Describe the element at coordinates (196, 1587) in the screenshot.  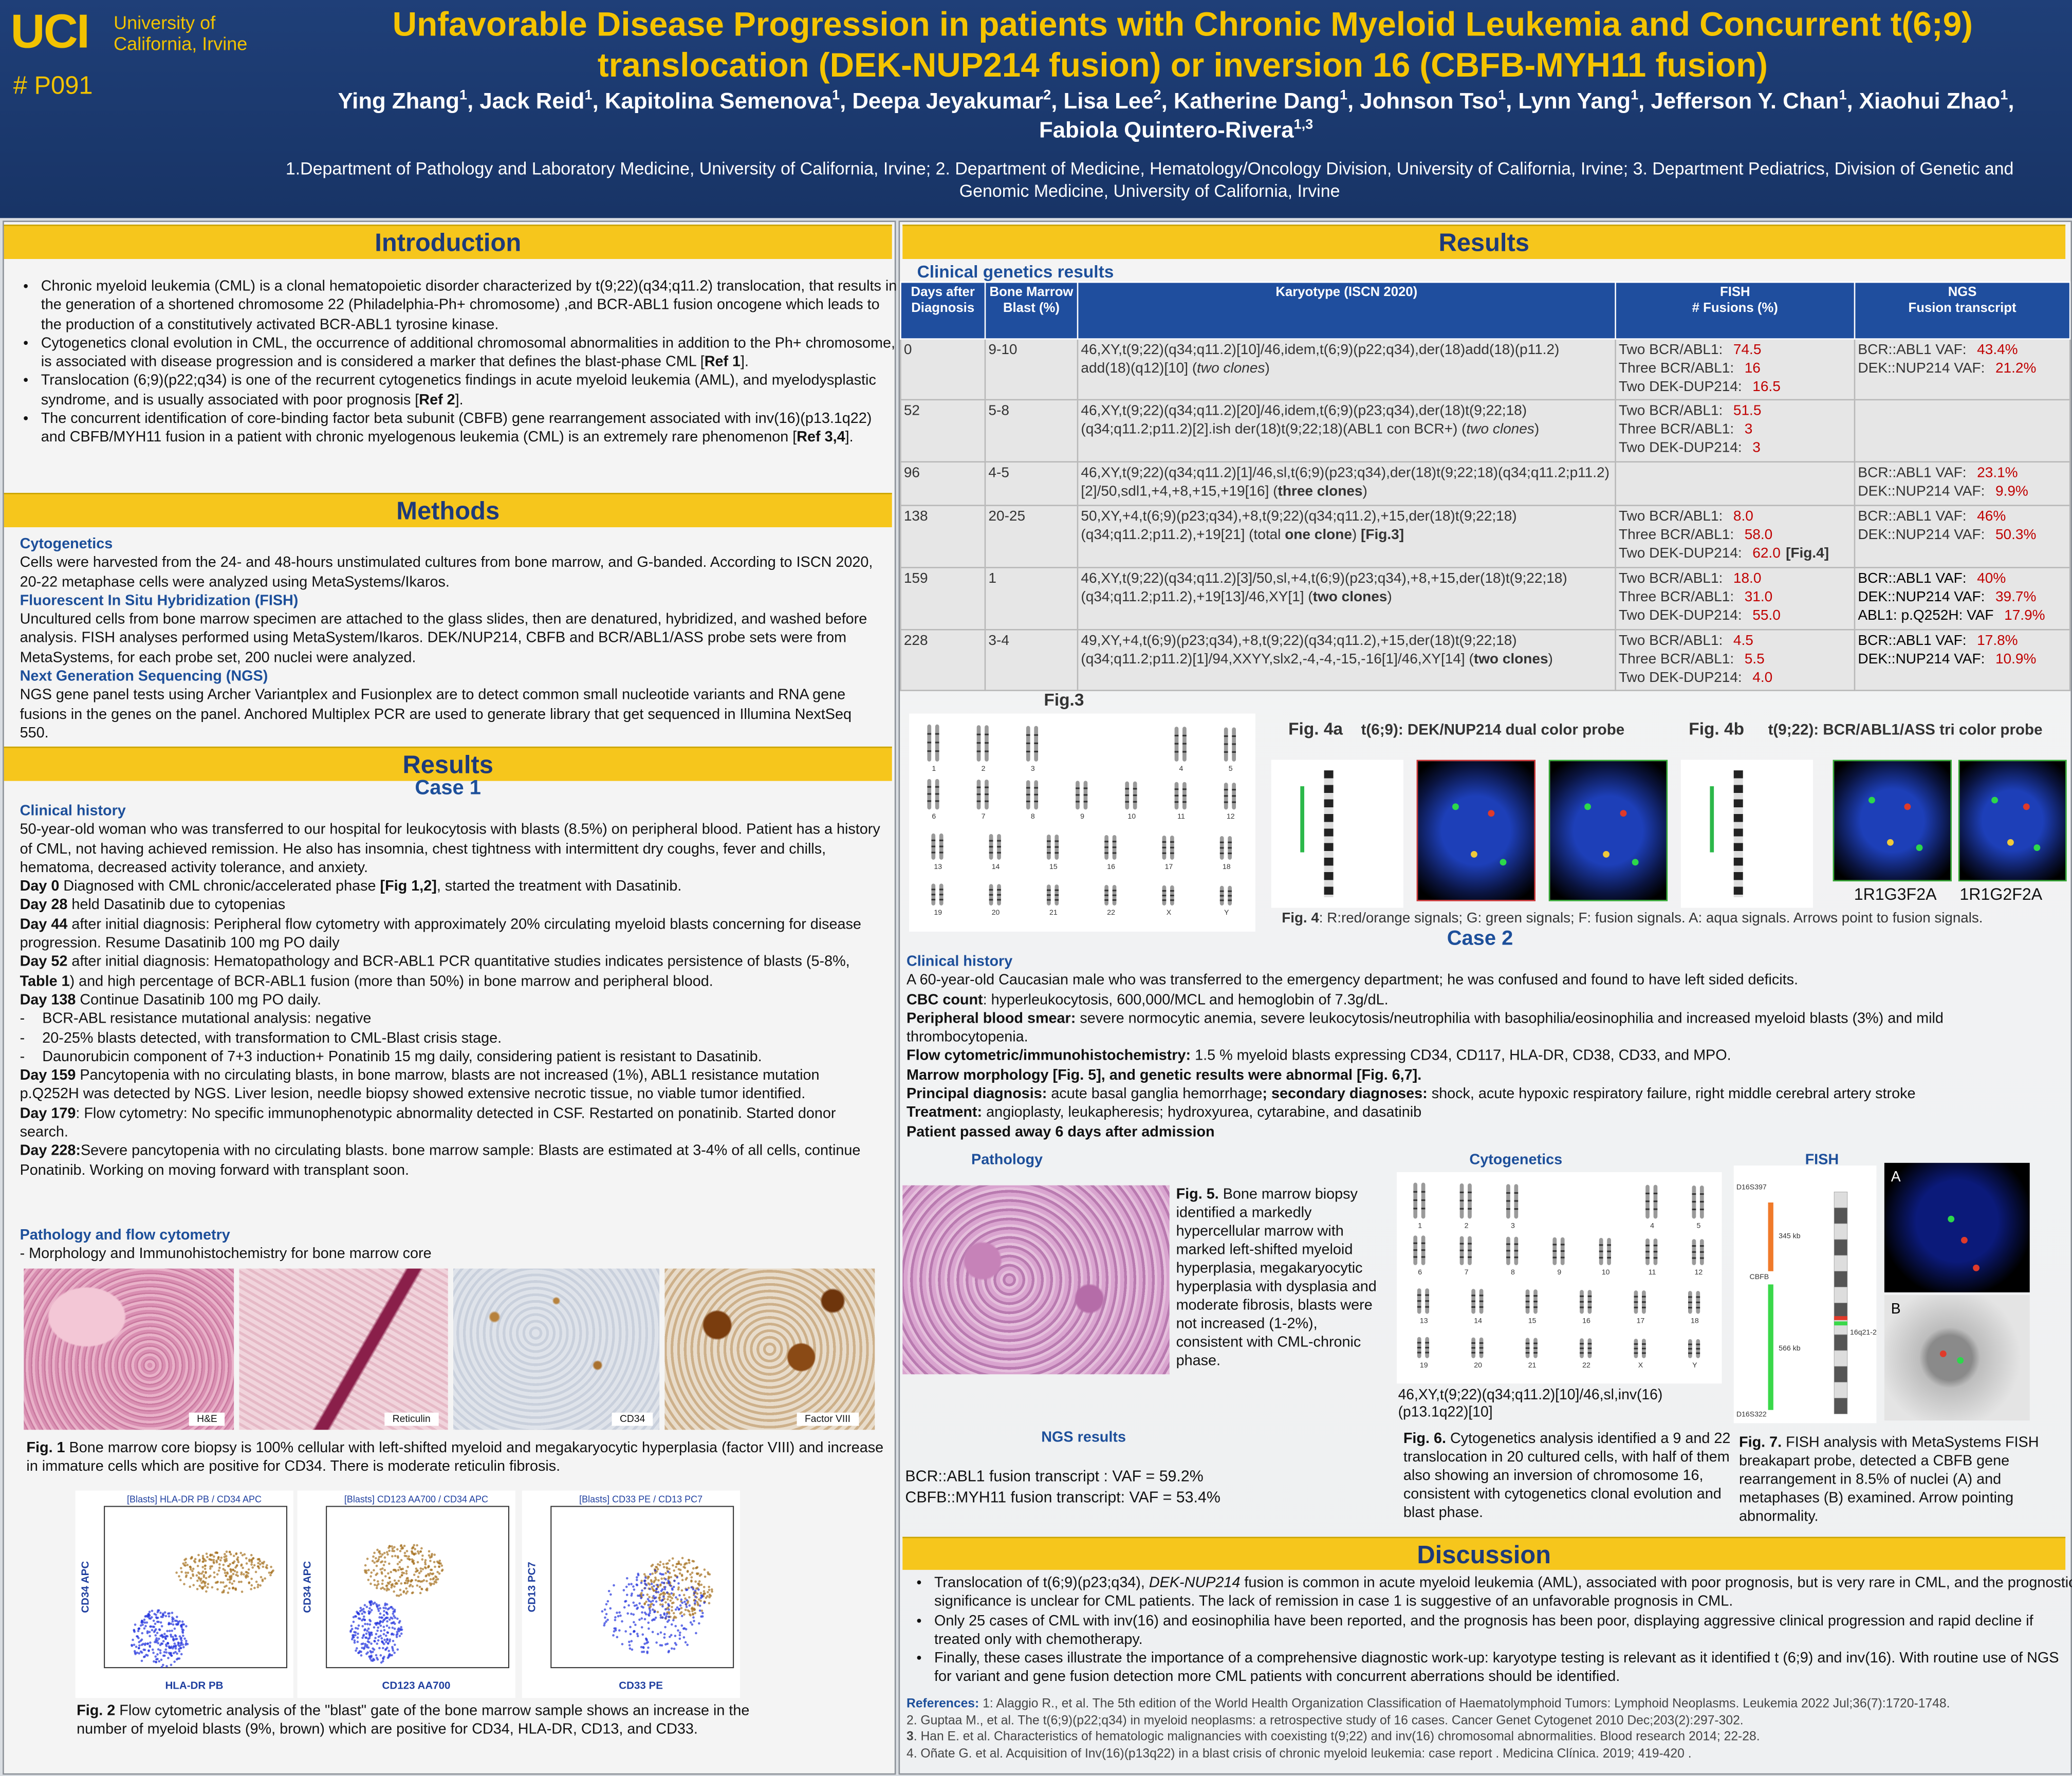
I see `plot-frame` at that location.